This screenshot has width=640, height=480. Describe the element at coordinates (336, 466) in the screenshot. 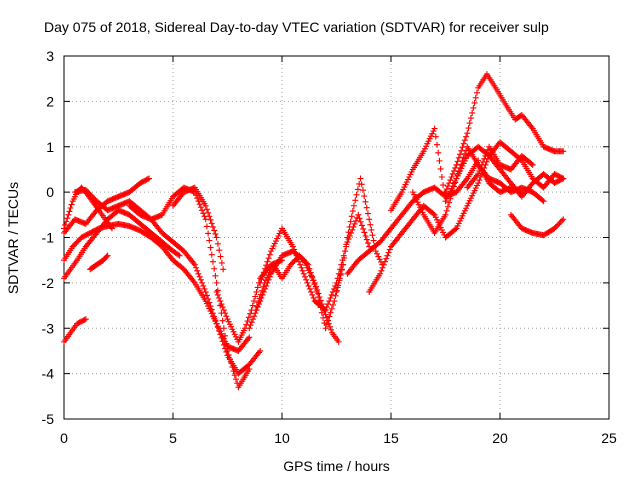

I see `x-axis-label: GPS time / hours` at that location.